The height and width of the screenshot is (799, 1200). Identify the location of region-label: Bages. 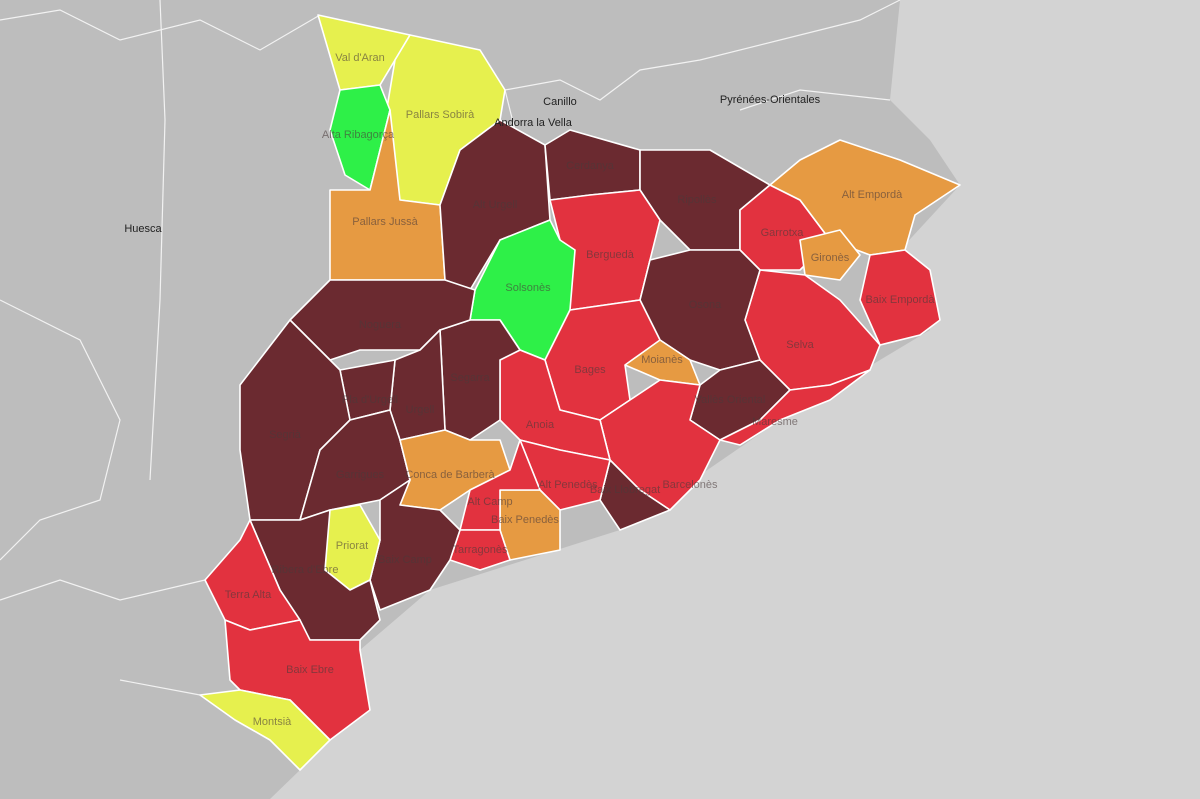
(590, 370).